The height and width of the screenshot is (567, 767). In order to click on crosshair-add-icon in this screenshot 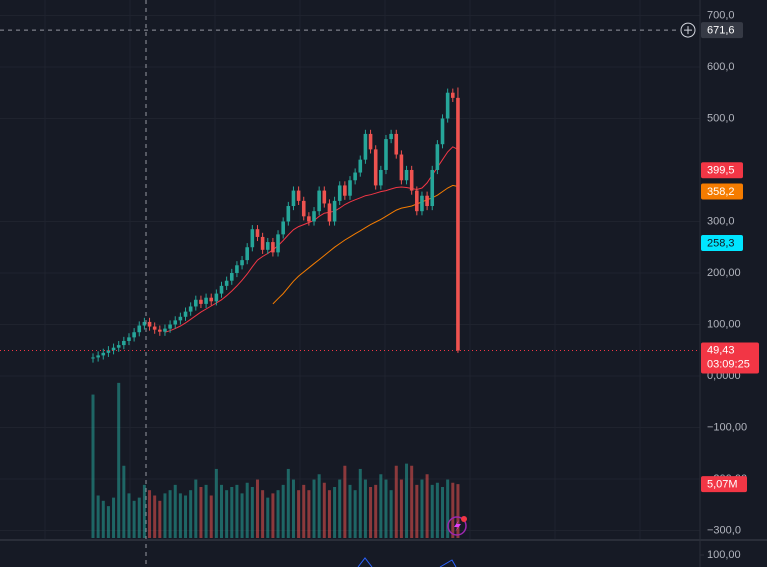, I will do `click(688, 30)`.